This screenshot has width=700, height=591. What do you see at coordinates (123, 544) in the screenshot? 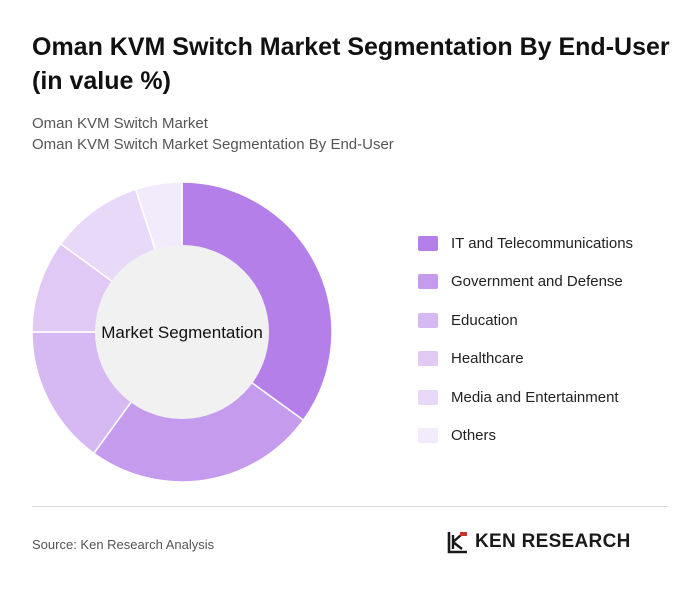
I see `source-note: Source: Ken Research Analysis` at bounding box center [123, 544].